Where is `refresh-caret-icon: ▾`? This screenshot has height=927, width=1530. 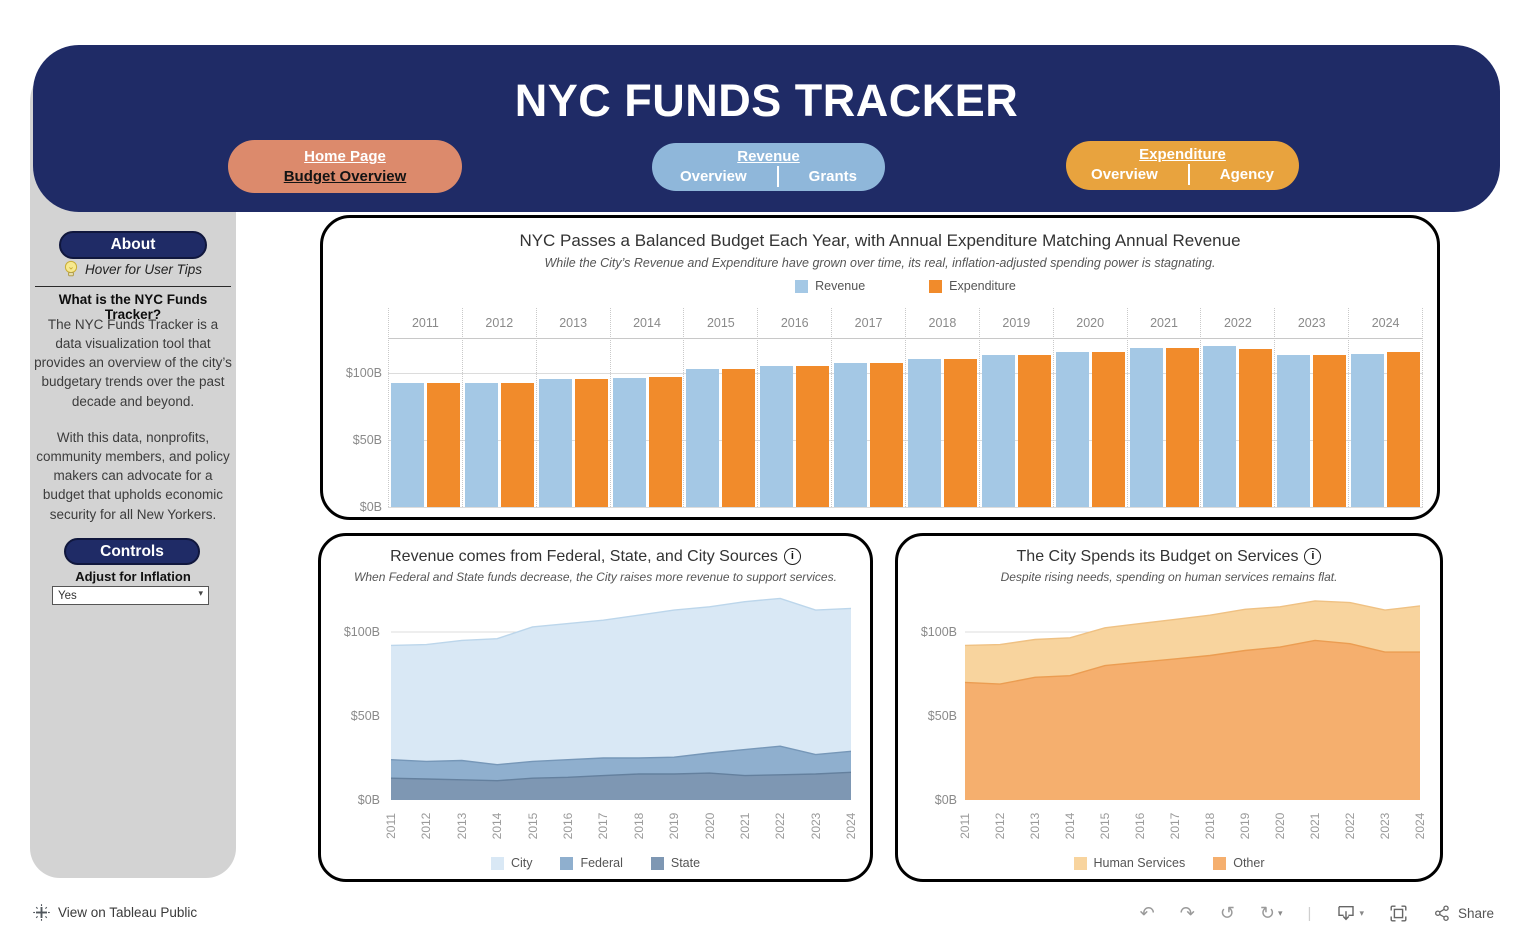 refresh-caret-icon: ▾ is located at coordinates (1280, 912).